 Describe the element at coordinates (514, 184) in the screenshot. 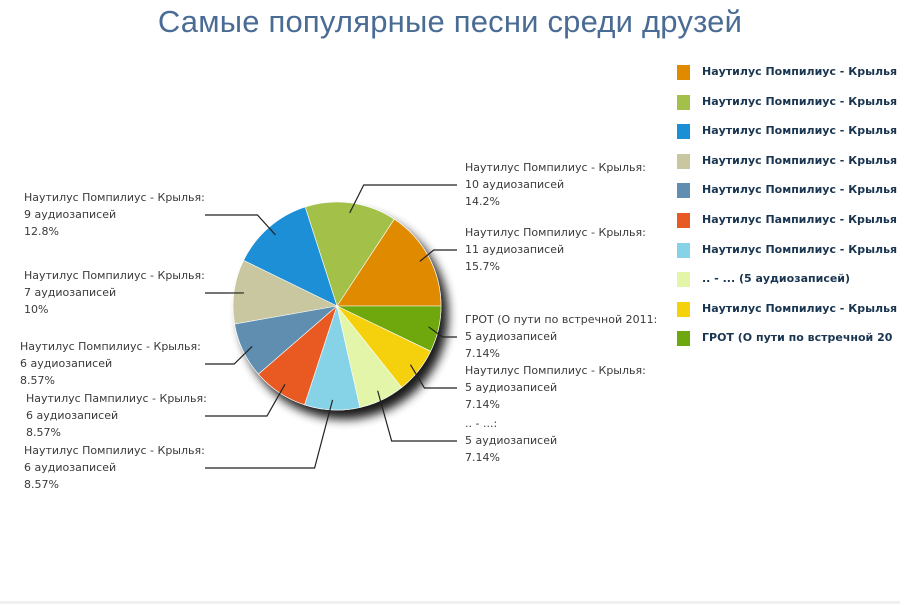

I see `slice-label-count: 10 аудиозаписей` at that location.